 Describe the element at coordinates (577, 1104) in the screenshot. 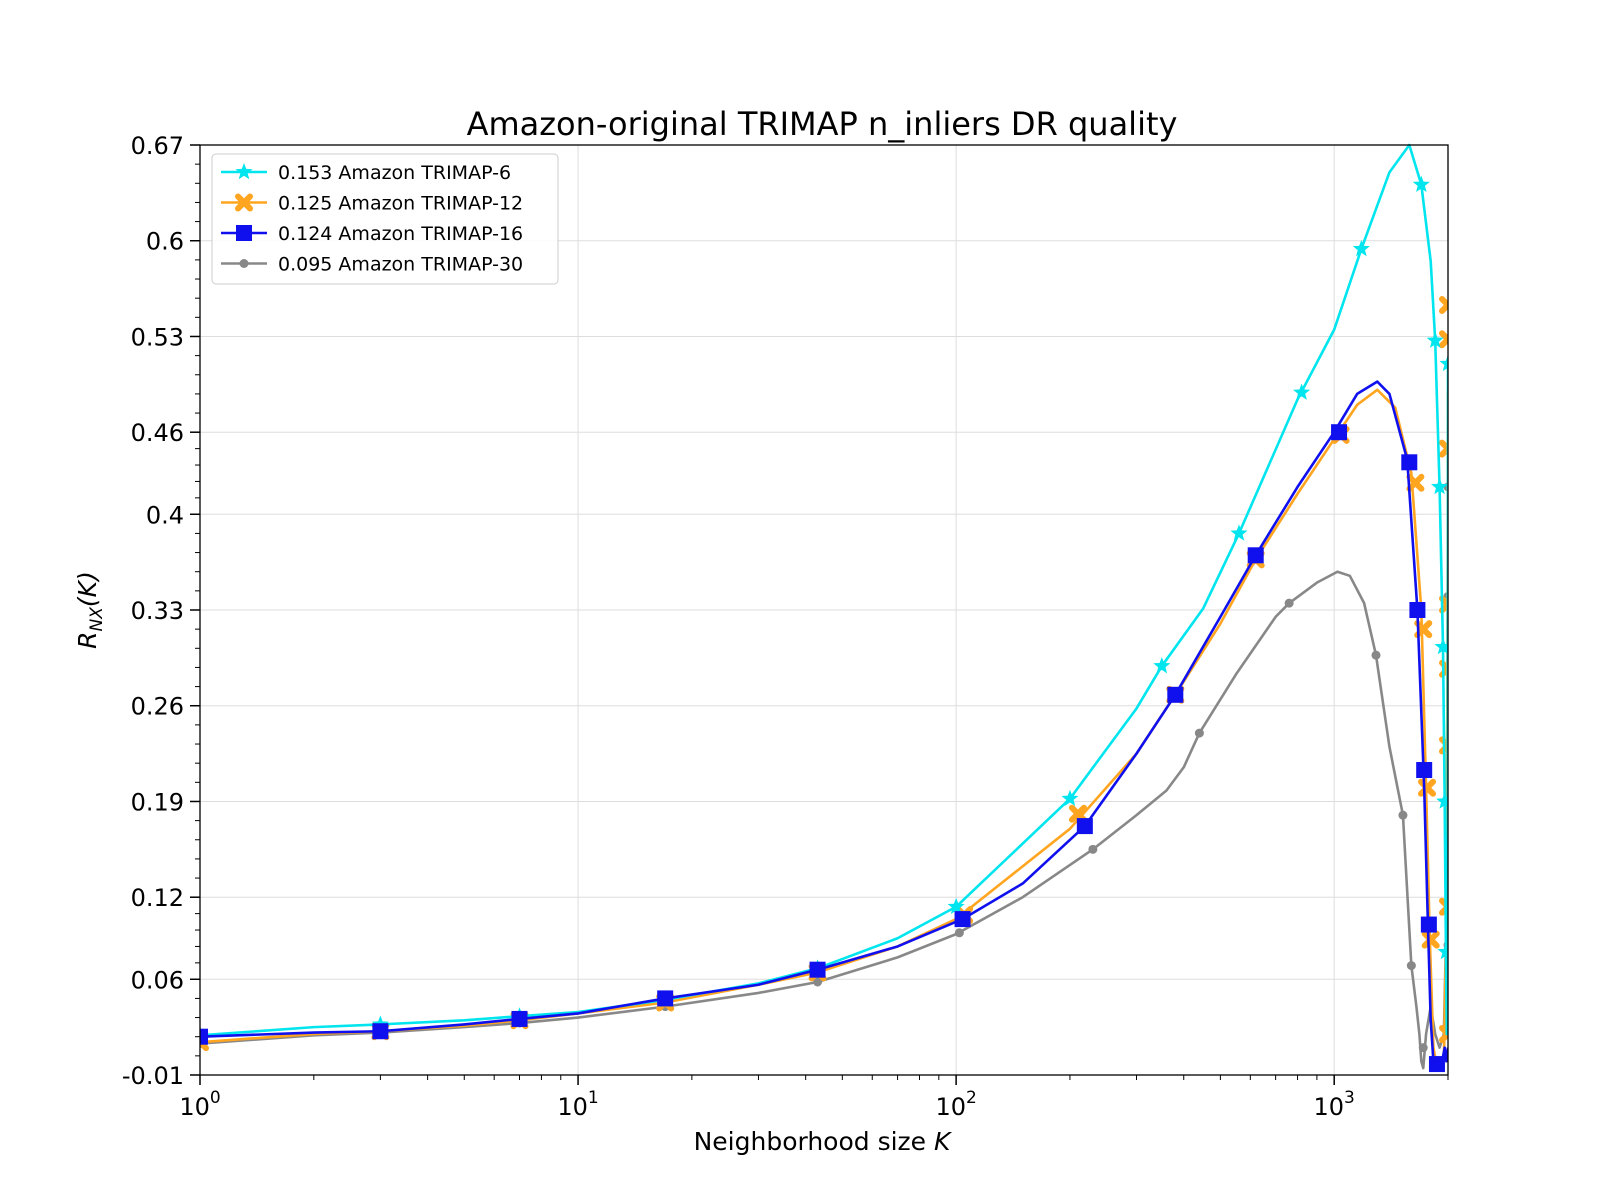

I see `x-tick-label: 10¹` at that location.